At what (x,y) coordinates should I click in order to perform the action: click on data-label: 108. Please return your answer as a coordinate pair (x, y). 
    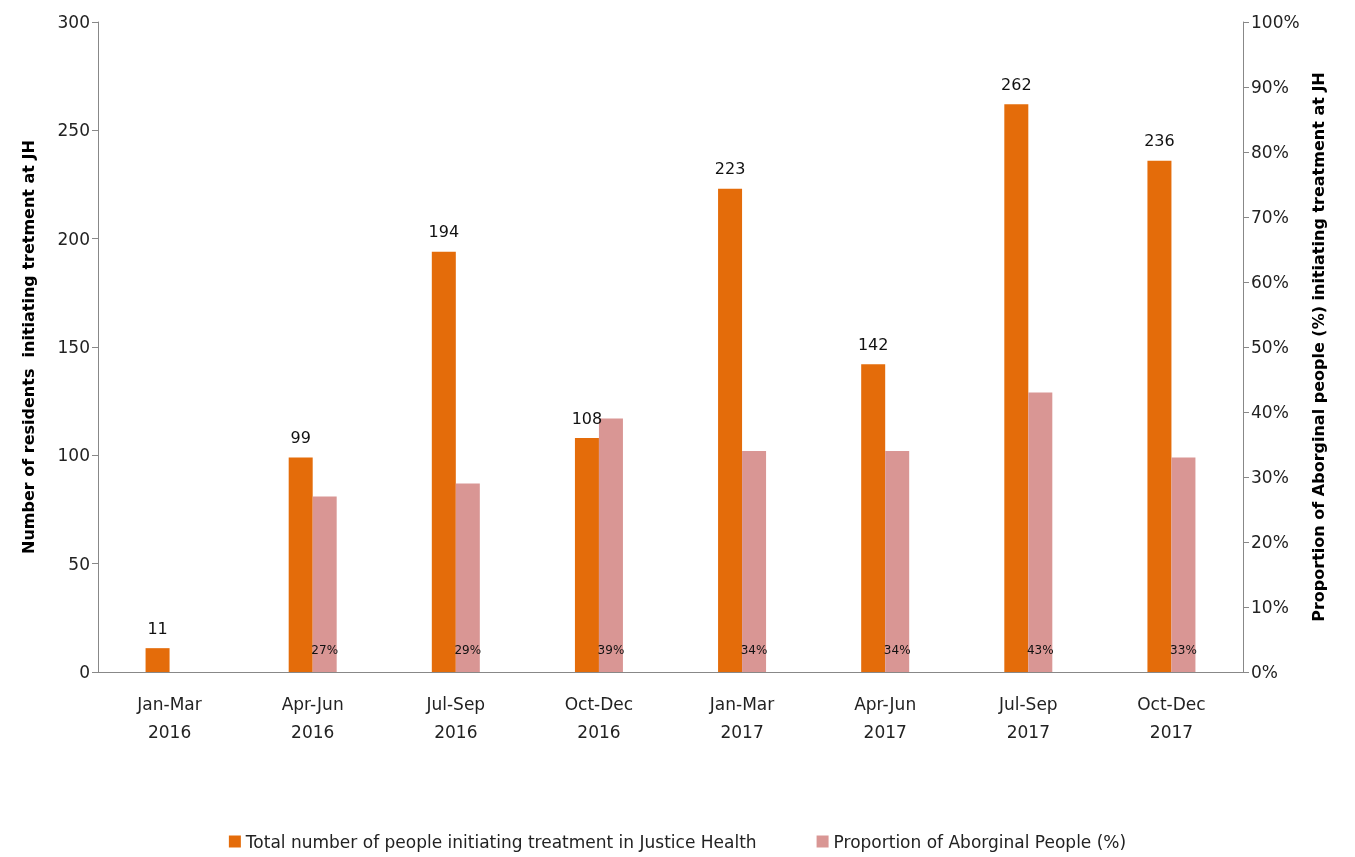
    Looking at the image, I should click on (587, 418).